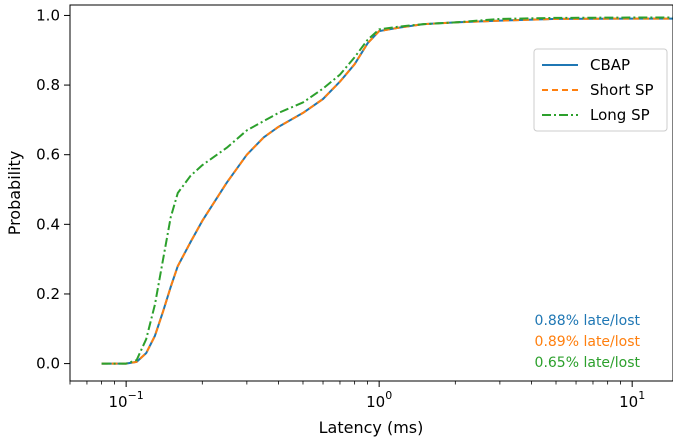  I want to click on x-tick-label: 10⁻¹, so click(125, 400).